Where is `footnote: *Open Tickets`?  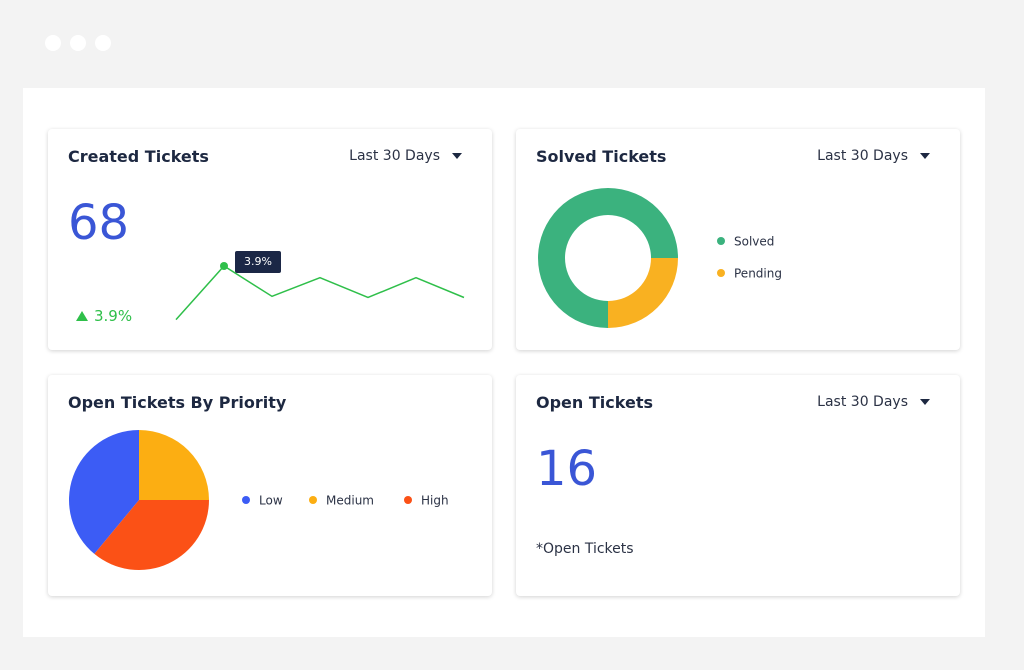 footnote: *Open Tickets is located at coordinates (585, 549).